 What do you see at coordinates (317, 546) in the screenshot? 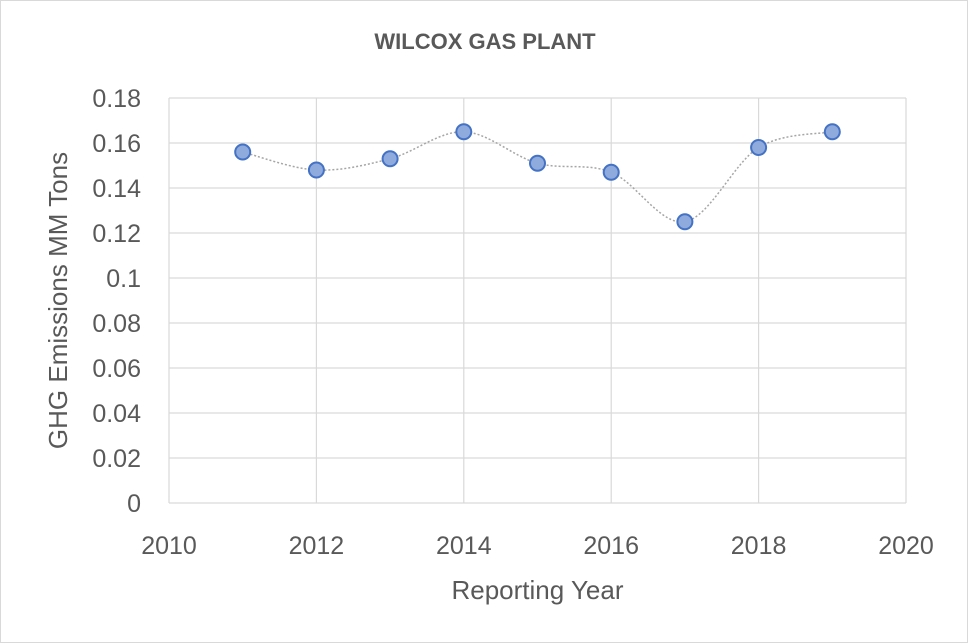
I see `x-tick-label: 2012` at bounding box center [317, 546].